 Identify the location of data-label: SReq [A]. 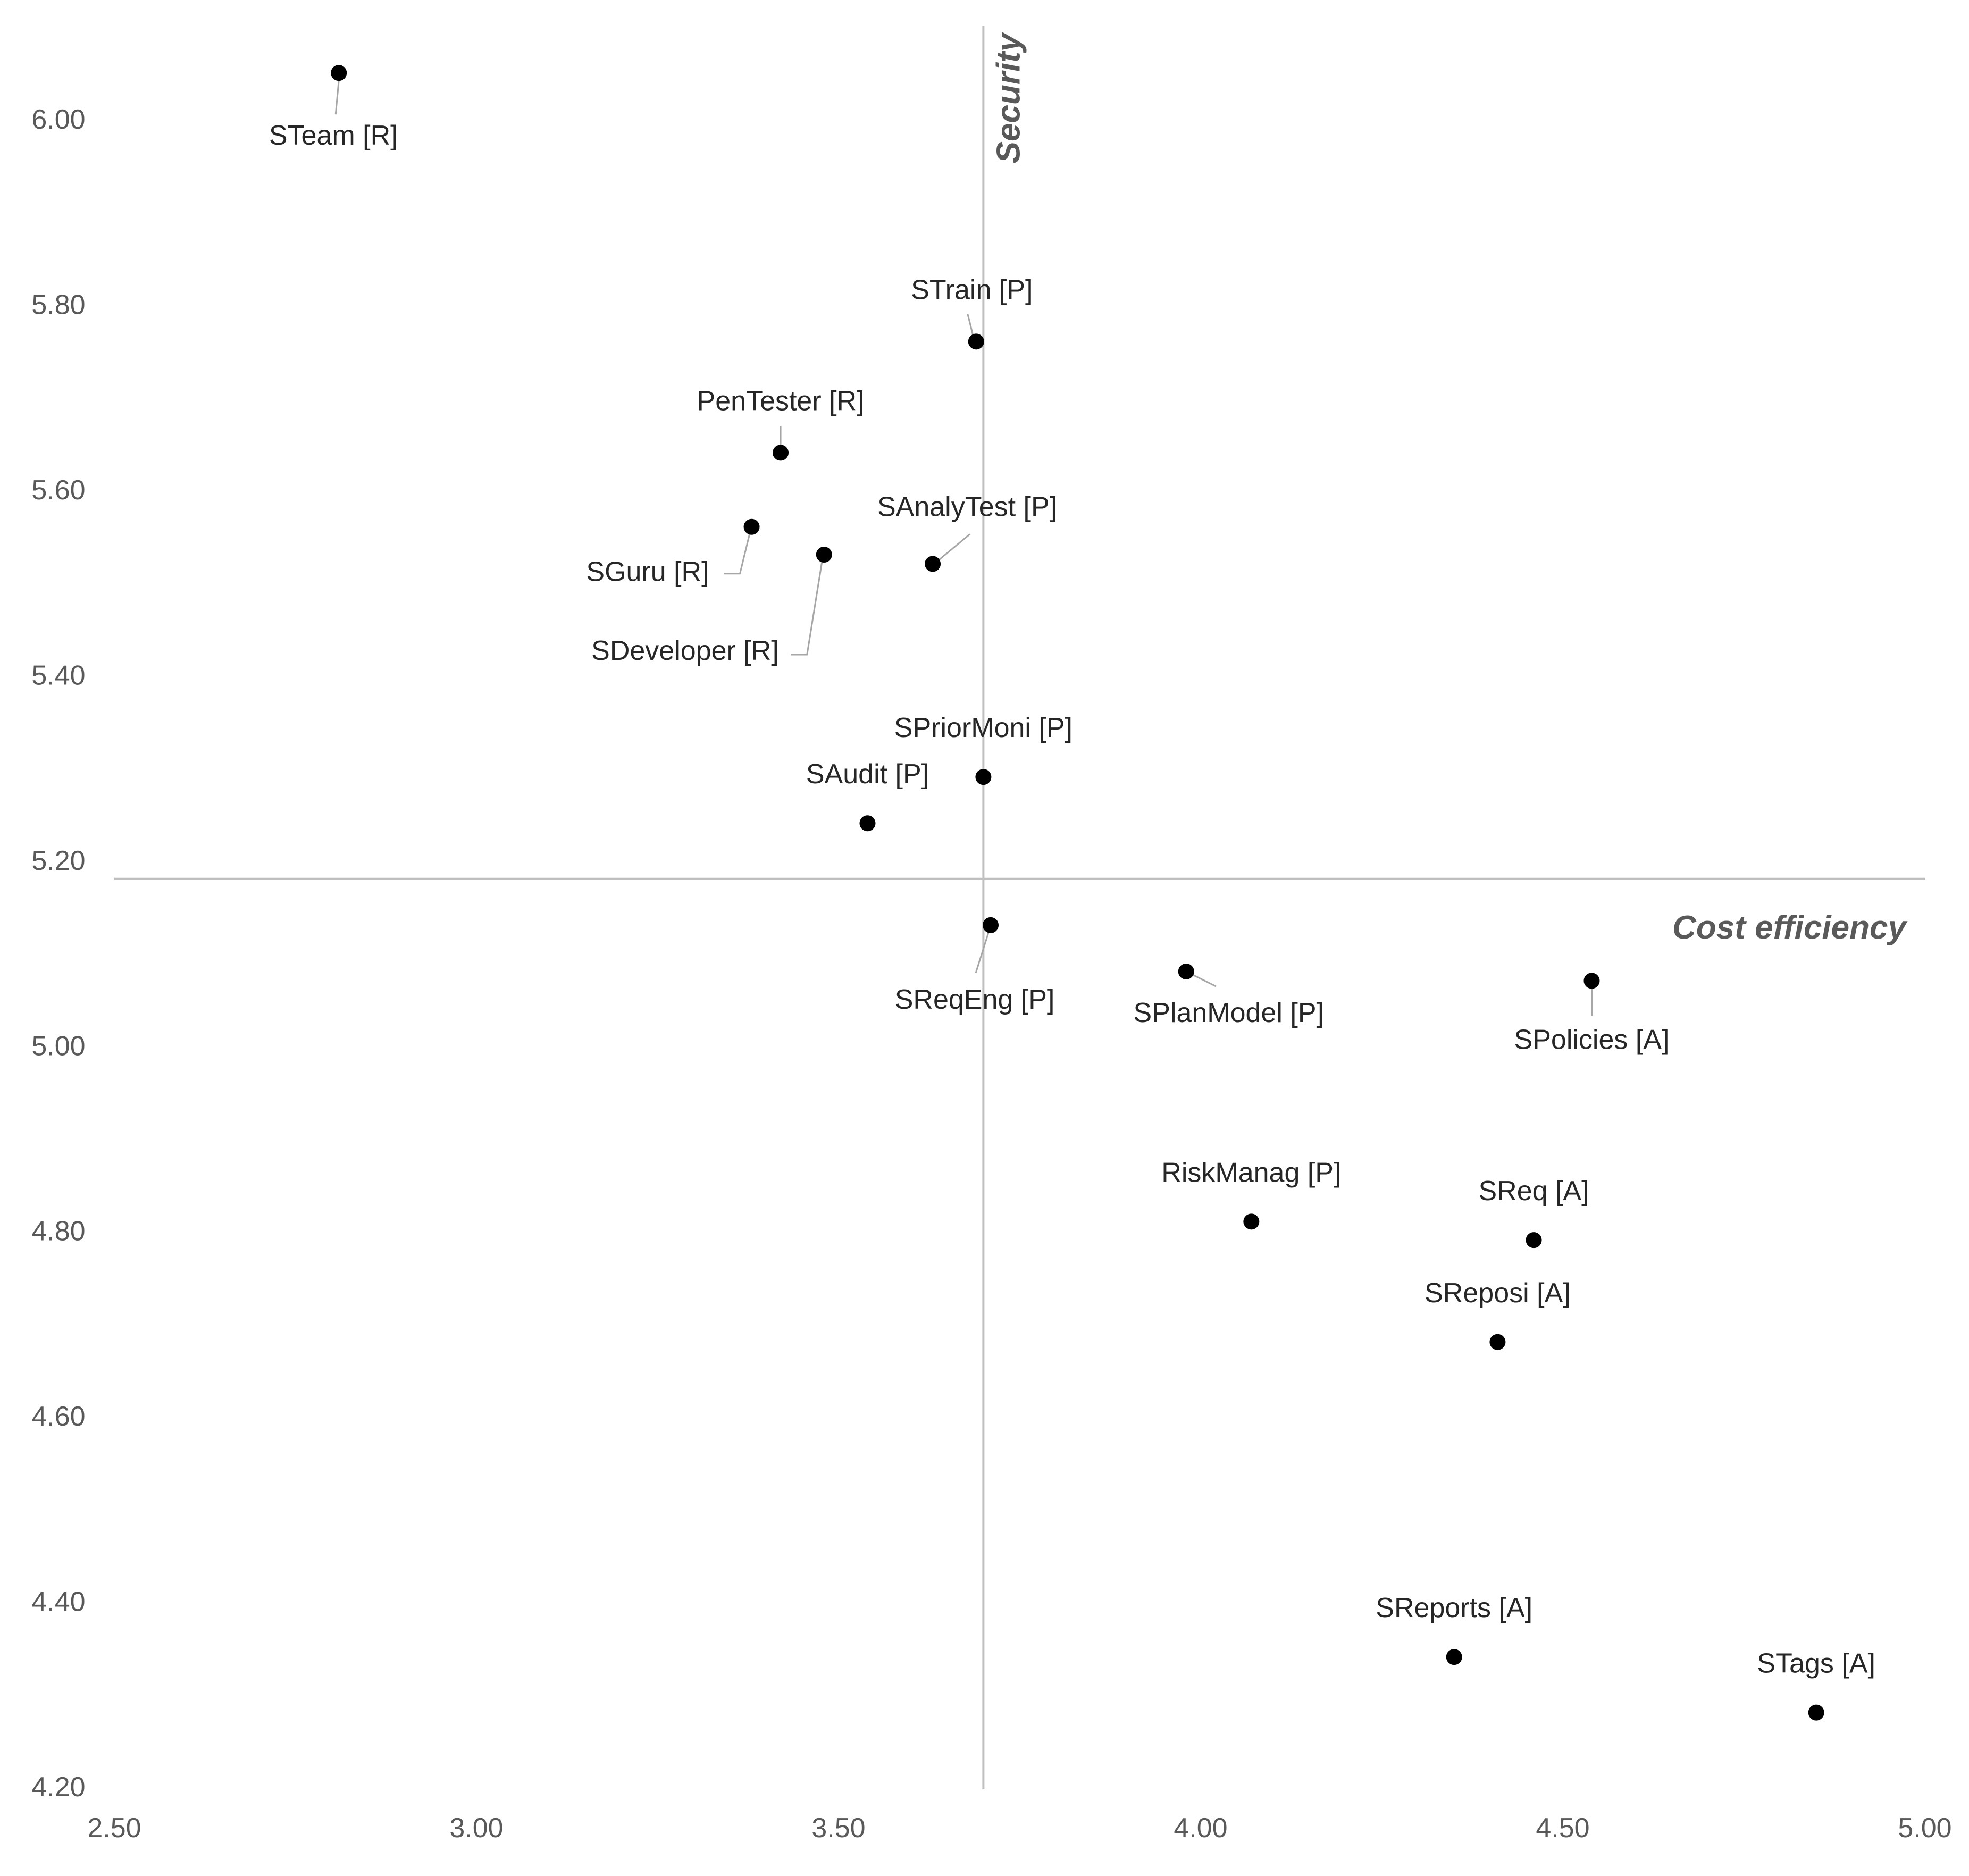
(1534, 1191).